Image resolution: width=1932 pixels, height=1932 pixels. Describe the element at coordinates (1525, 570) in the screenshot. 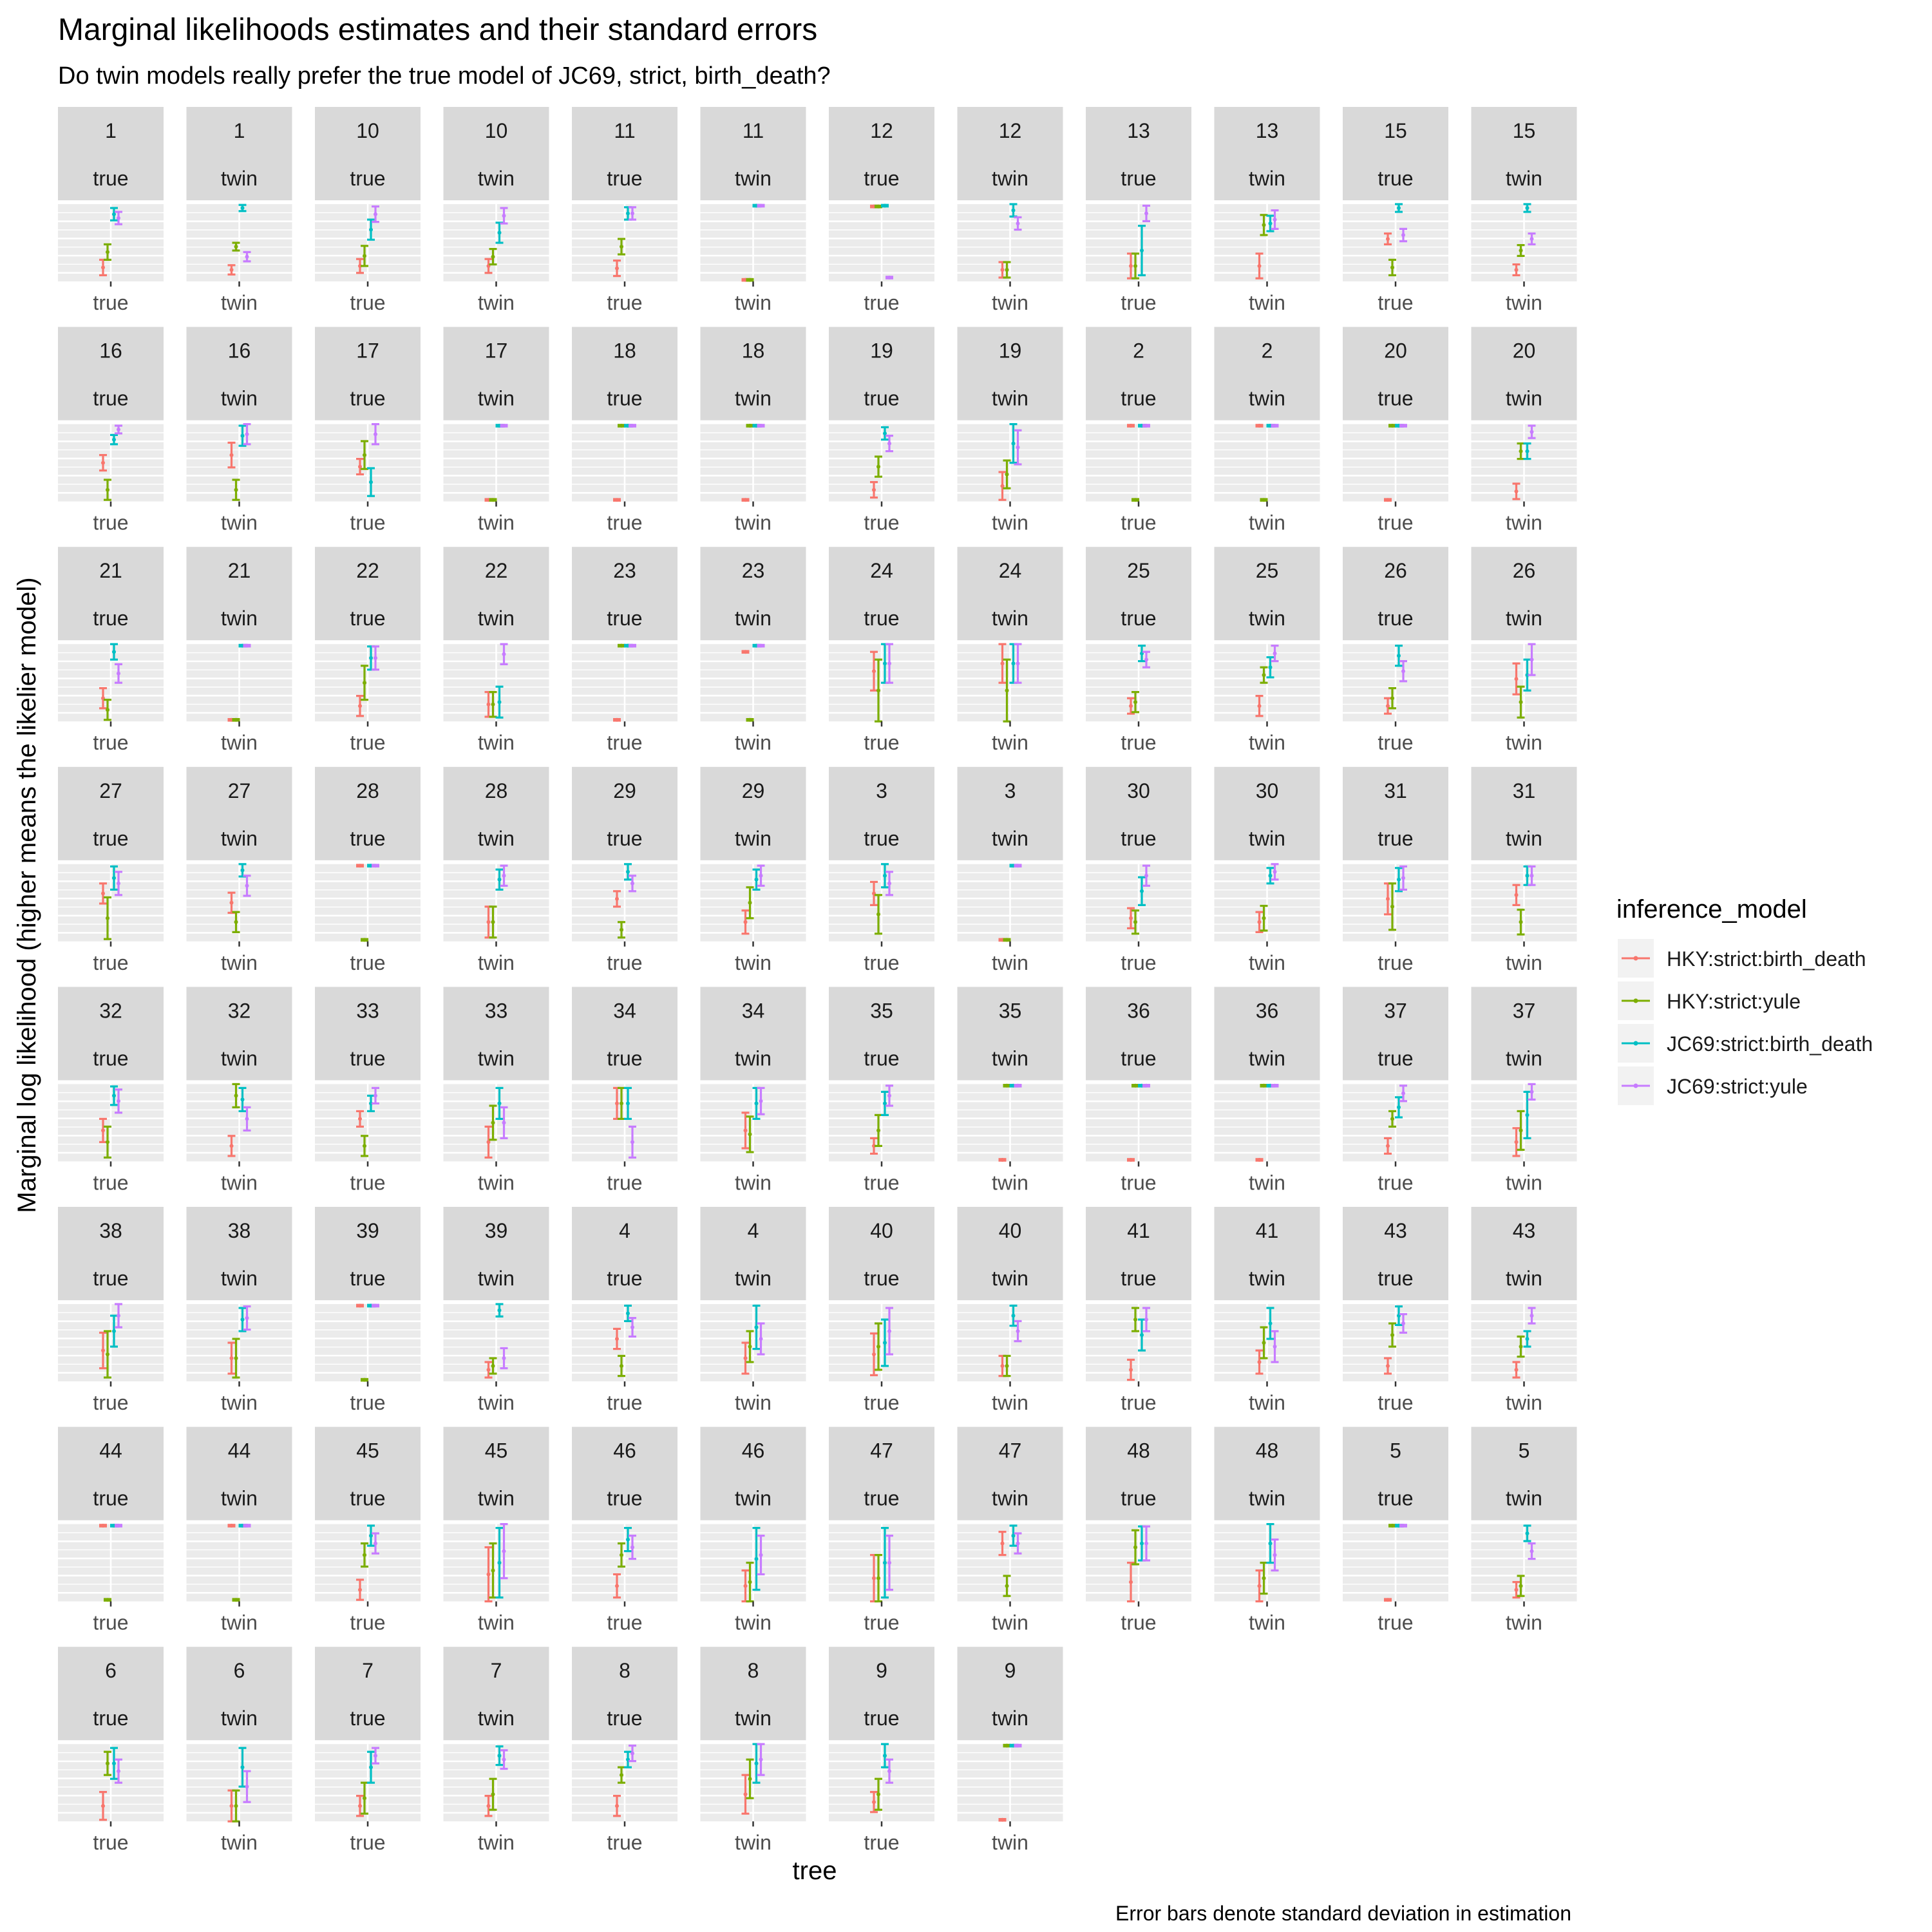

I see `facet-strip-id: 26` at that location.